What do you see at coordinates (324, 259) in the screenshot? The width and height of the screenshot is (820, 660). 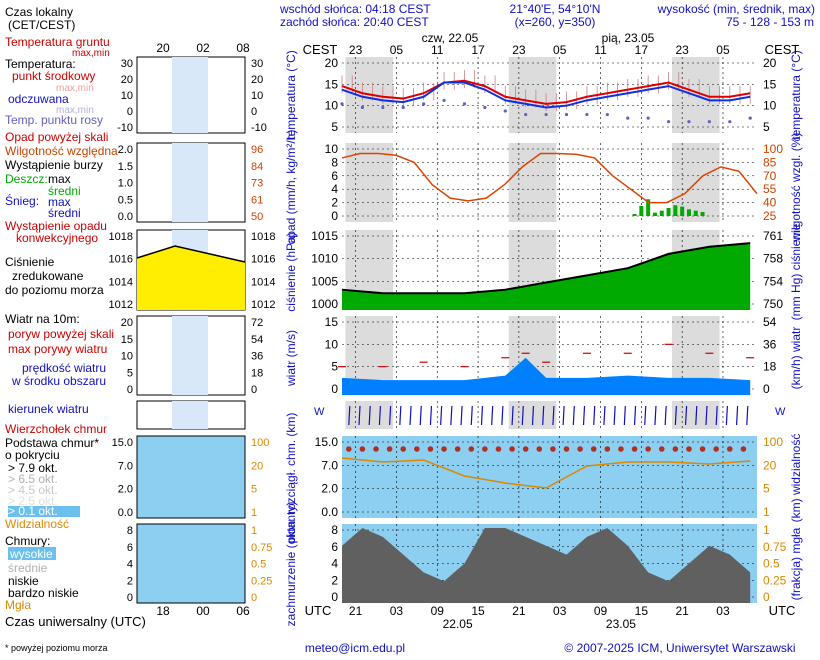 I see `y-tick-left: 1010` at bounding box center [324, 259].